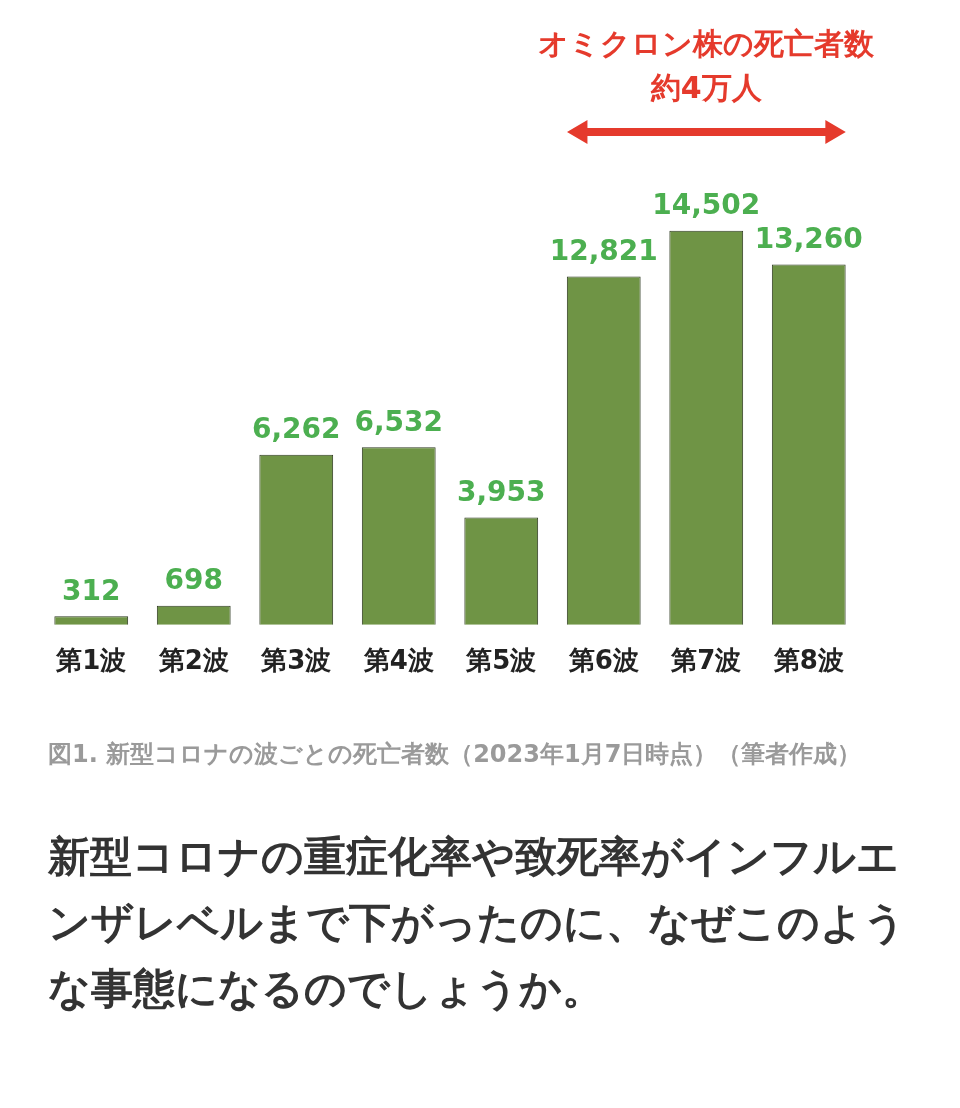  Describe the element at coordinates (603, 250) in the screenshot. I see `data-label: 12,821` at that location.